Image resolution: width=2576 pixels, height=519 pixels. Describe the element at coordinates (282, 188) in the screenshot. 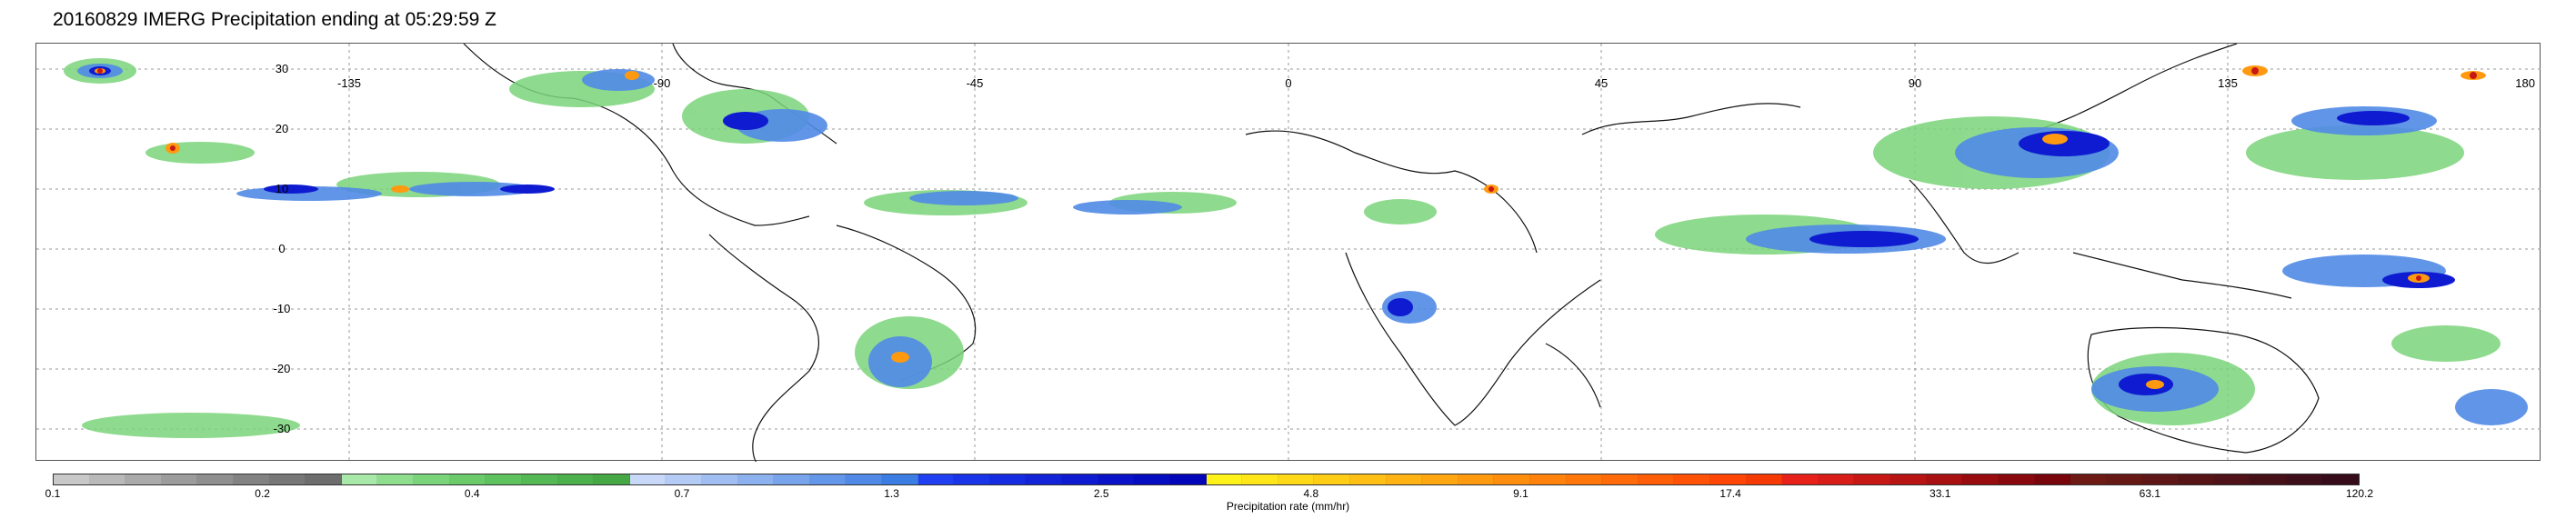

I see `latitude-label: 10` at that location.